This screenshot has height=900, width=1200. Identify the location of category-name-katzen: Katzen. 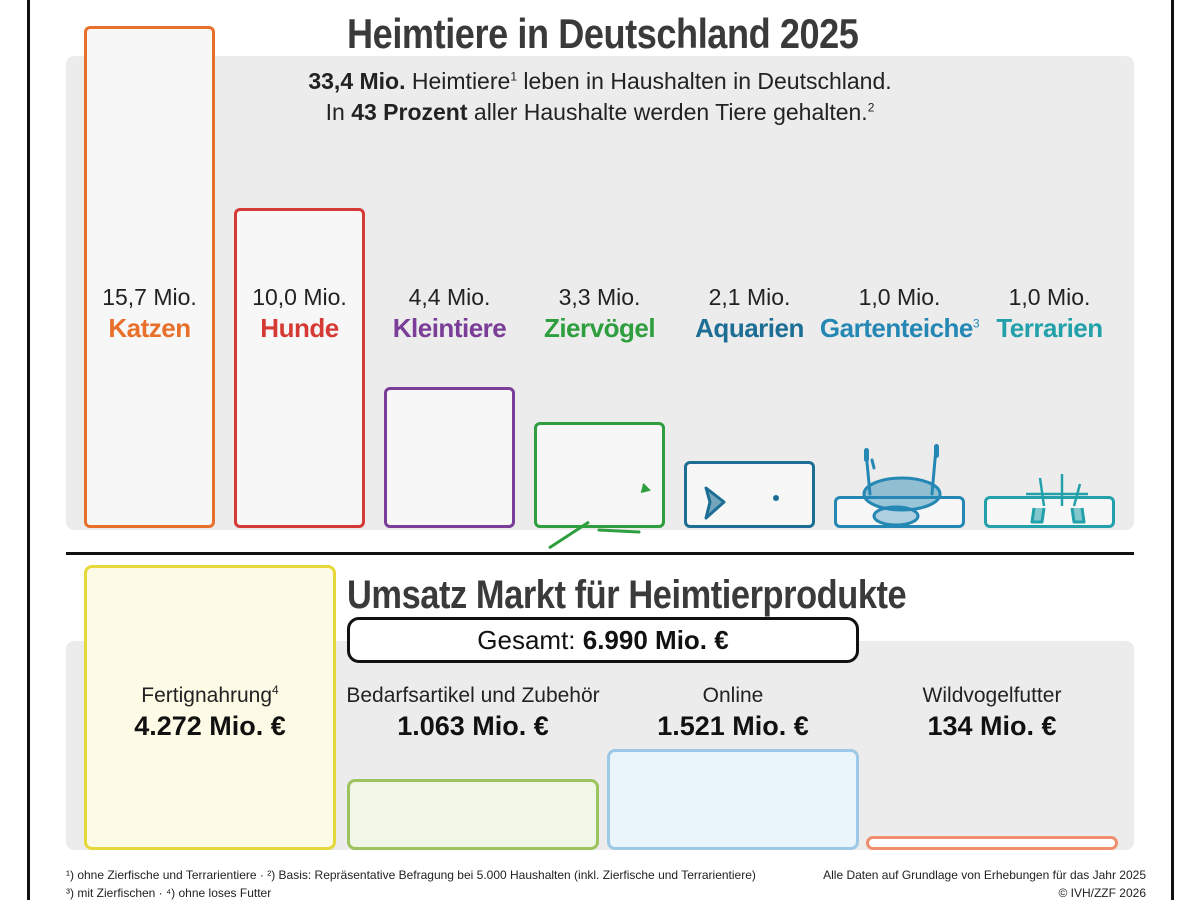
(149, 328).